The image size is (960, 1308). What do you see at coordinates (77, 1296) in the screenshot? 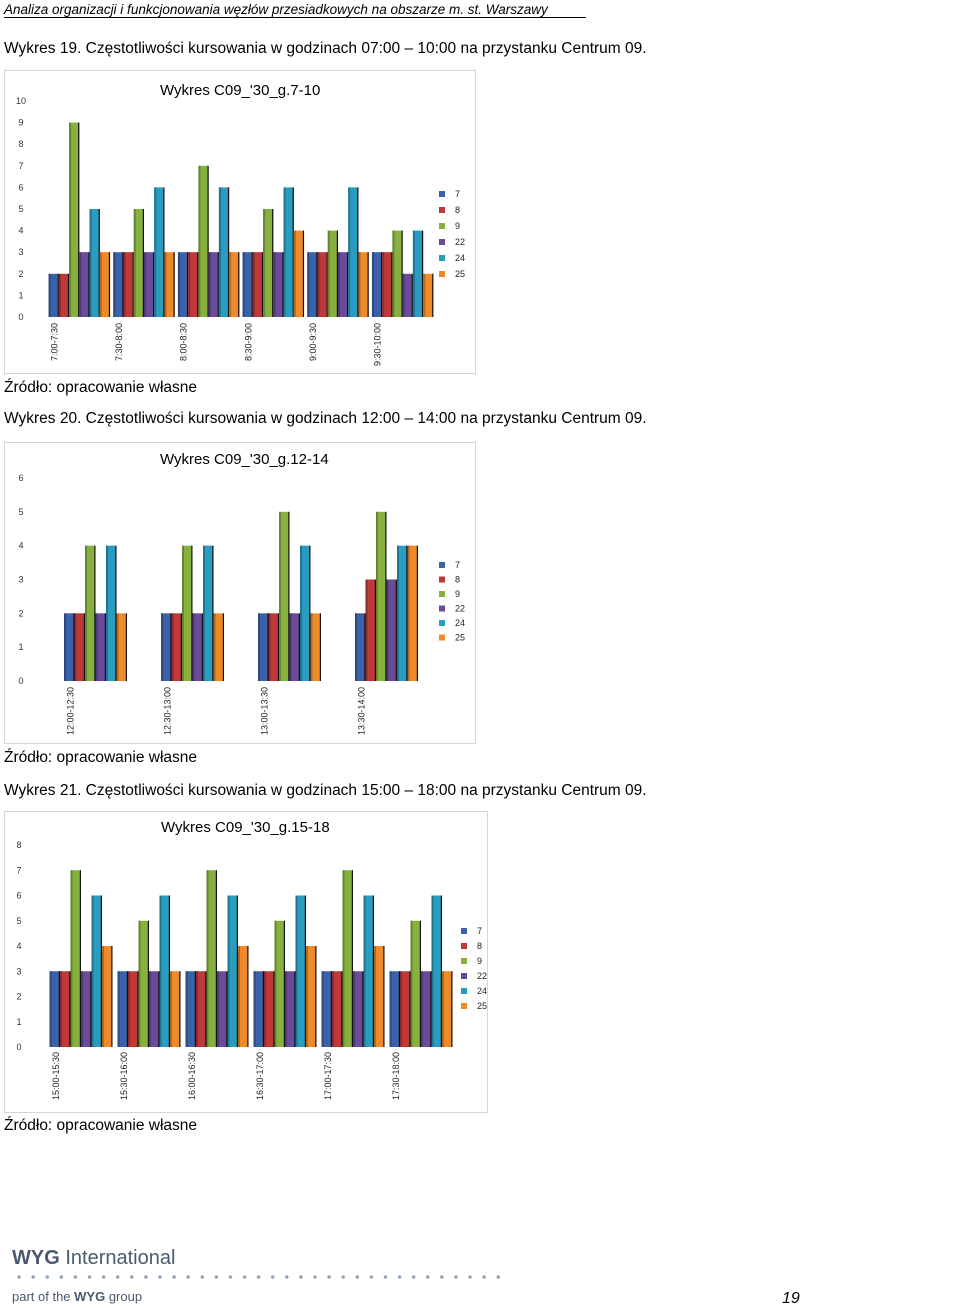
I see `wyg-group-tagline: part of the WYG group` at bounding box center [77, 1296].